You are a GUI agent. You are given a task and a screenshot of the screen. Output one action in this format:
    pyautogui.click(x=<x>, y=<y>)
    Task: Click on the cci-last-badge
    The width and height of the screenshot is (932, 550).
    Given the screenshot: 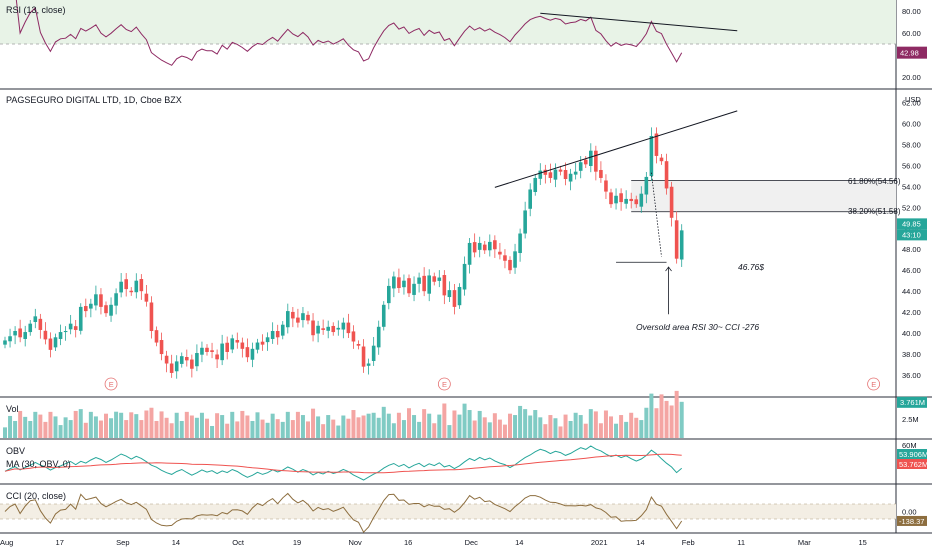 What is the action you would take?
    pyautogui.click(x=912, y=520)
    